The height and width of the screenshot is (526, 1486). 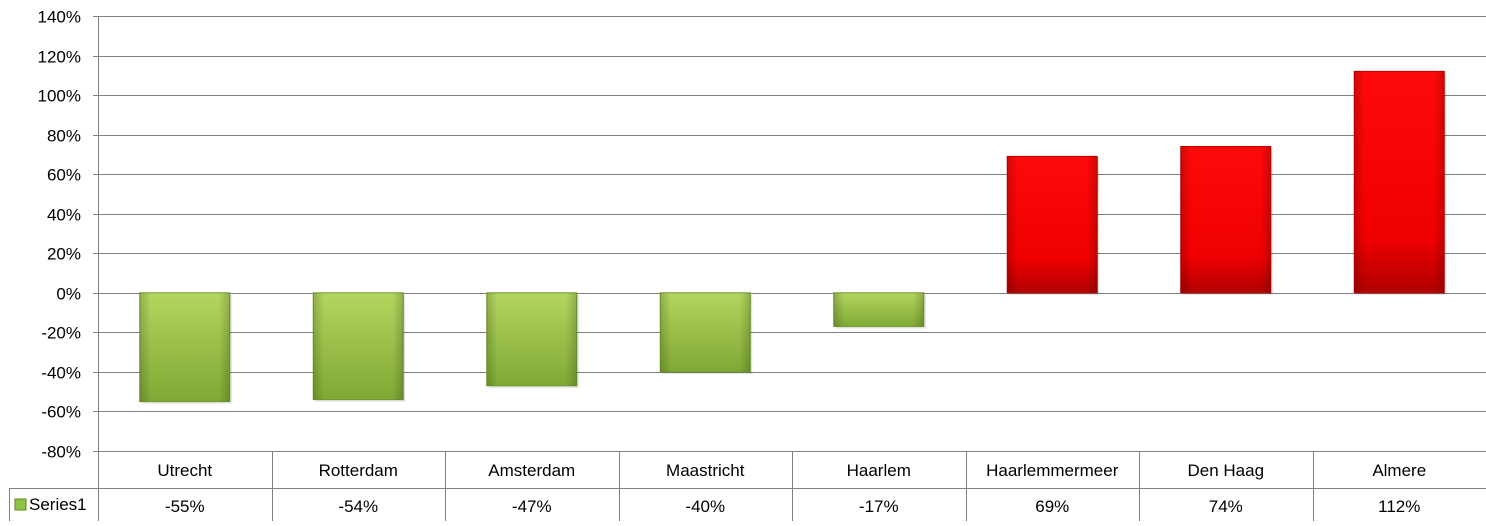 What do you see at coordinates (59, 57) in the screenshot?
I see `y-tick-label: 120%` at bounding box center [59, 57].